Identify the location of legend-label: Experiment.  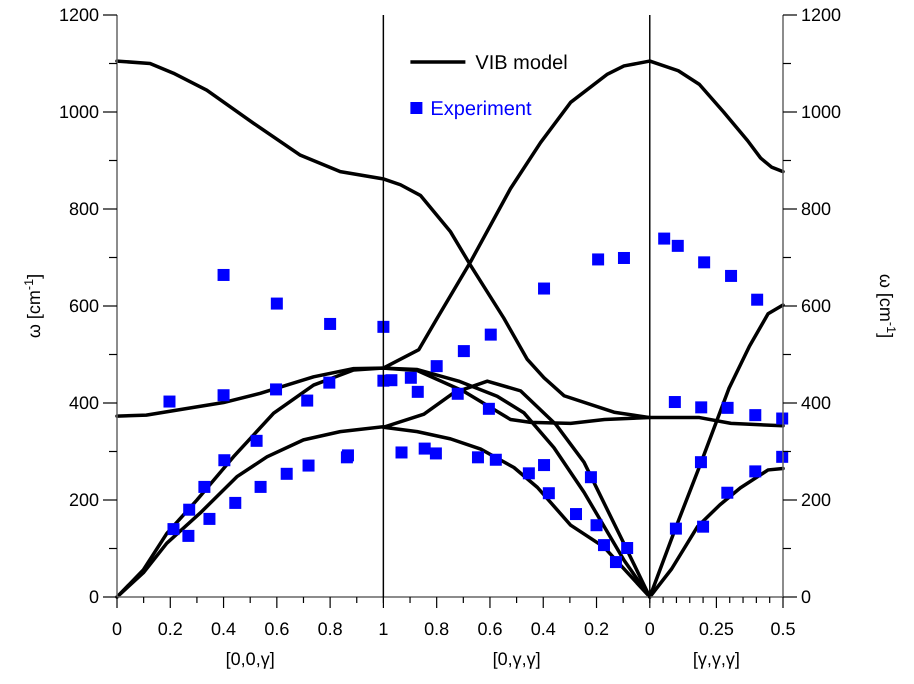
(481, 109).